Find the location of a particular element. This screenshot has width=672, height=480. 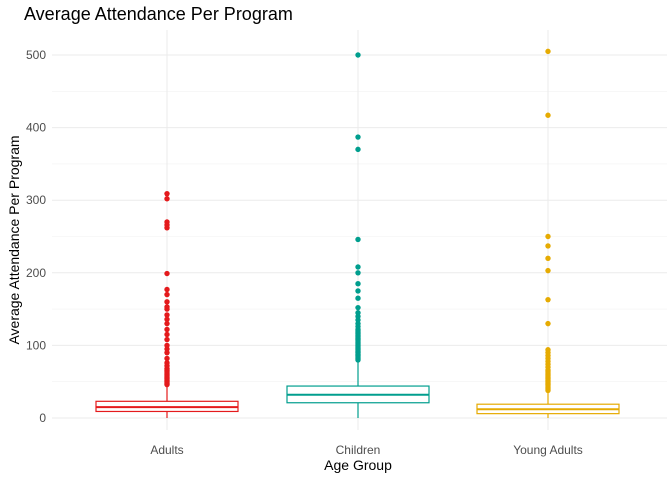

x-tick-label: Children is located at coordinates (358, 450).